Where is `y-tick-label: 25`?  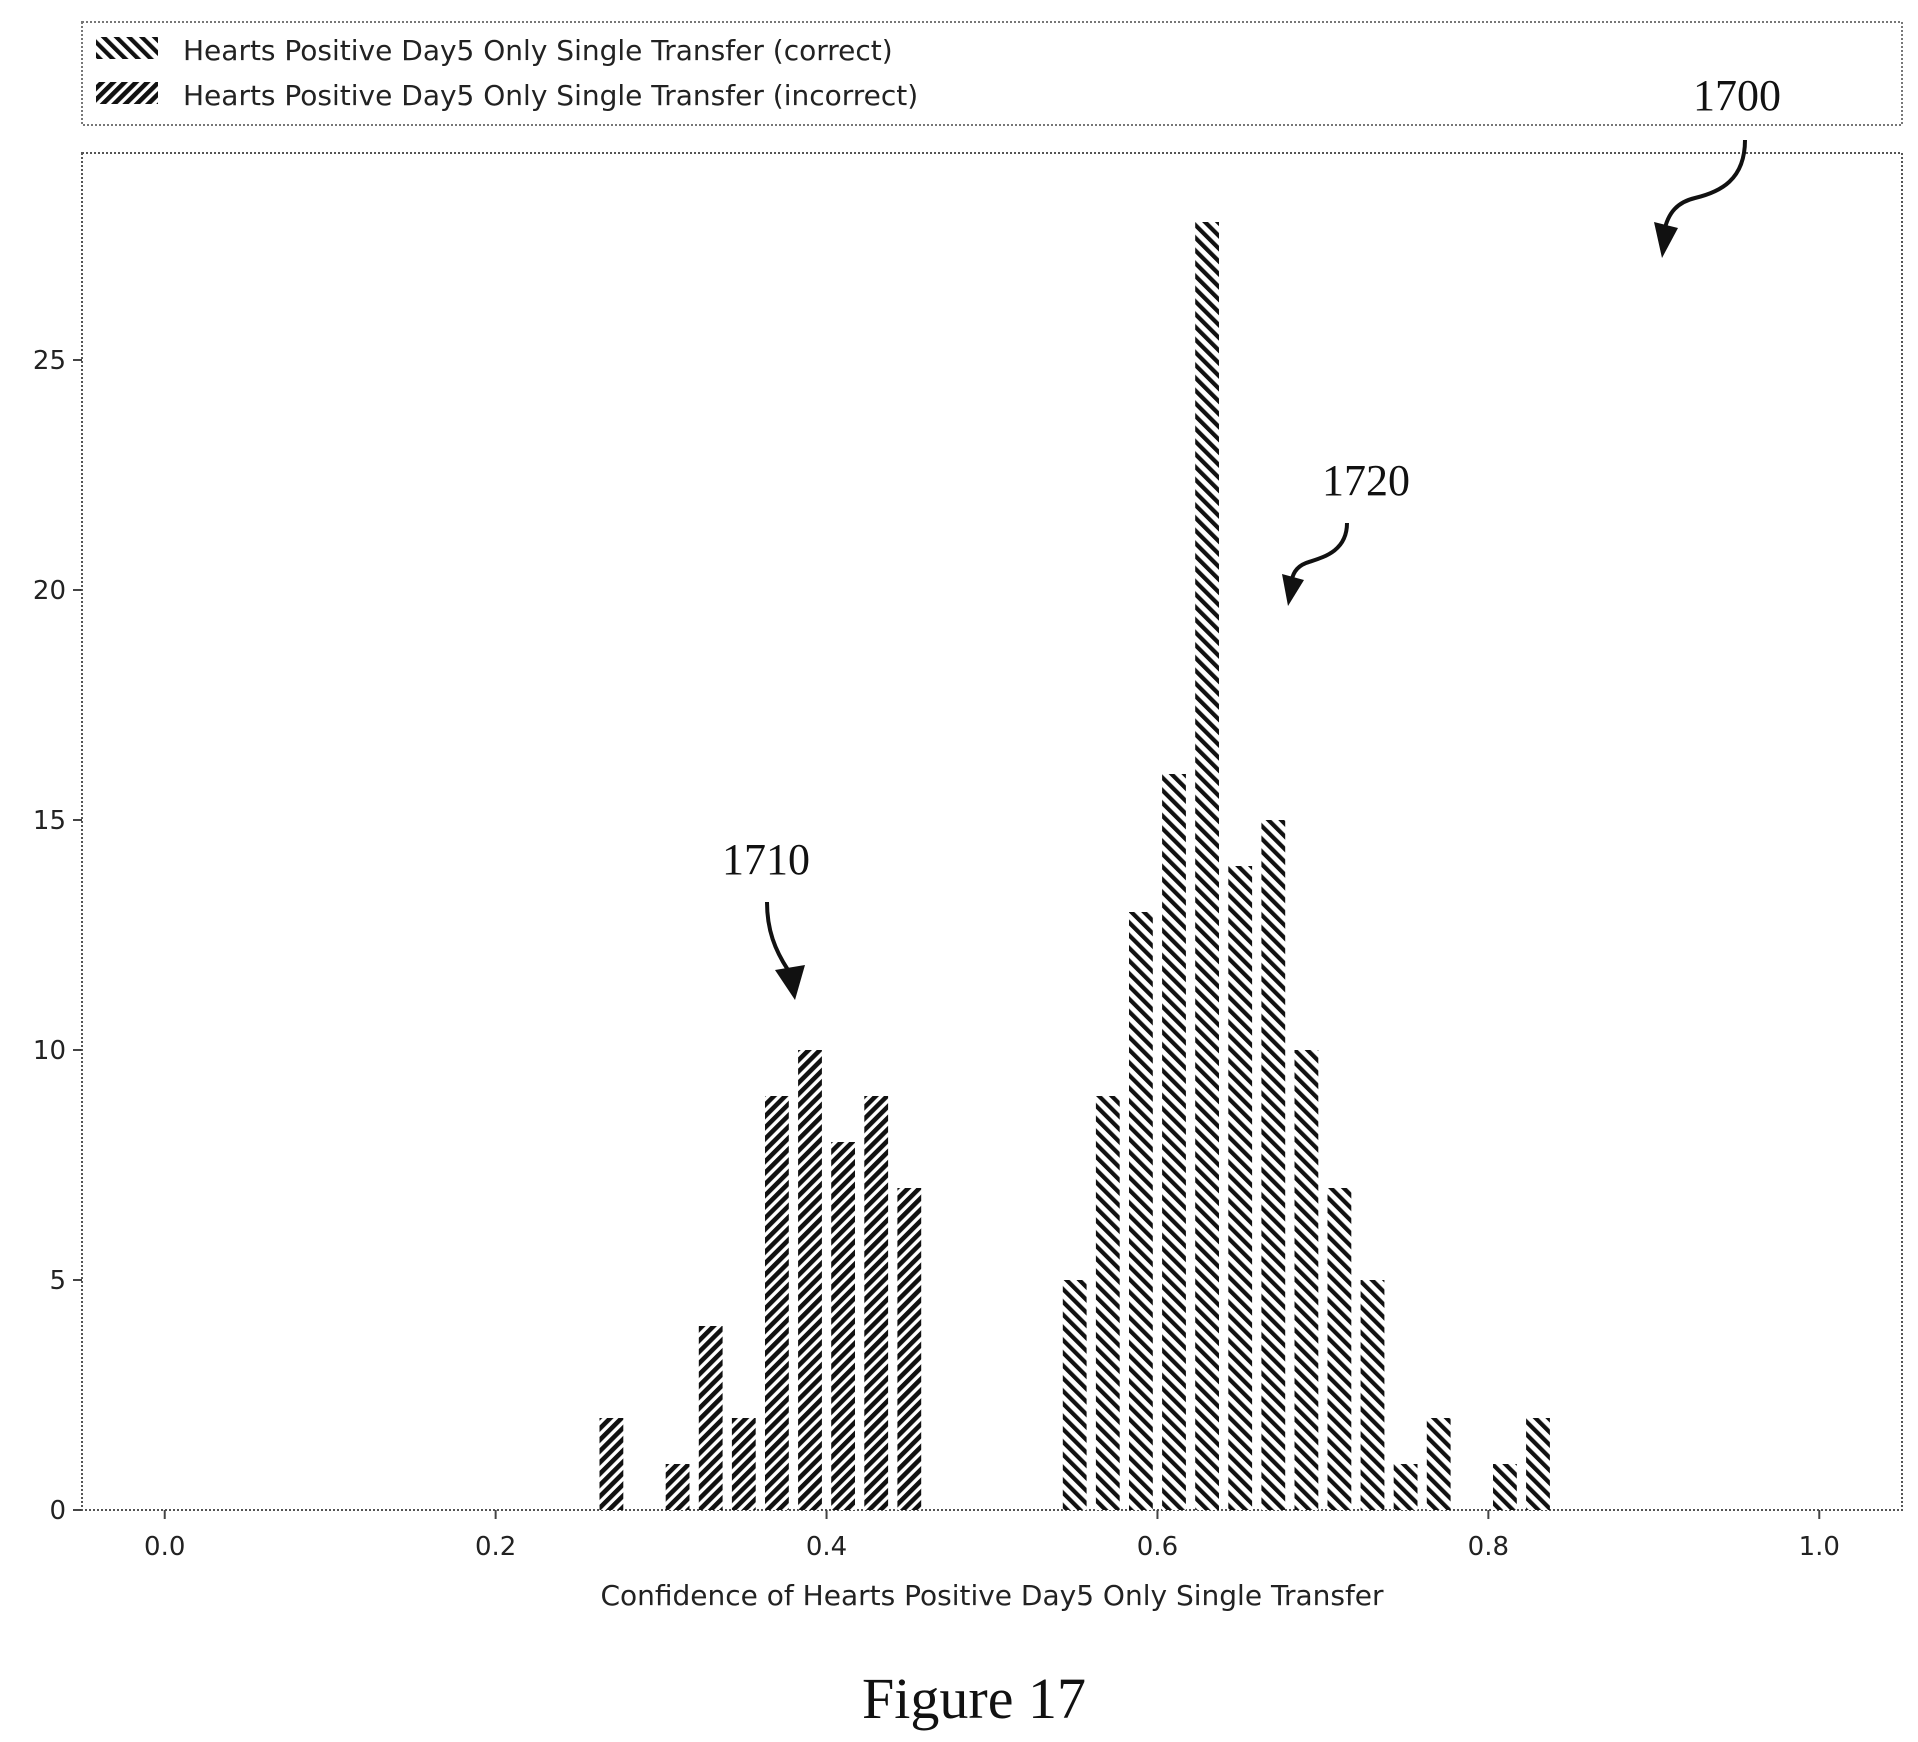 y-tick-label: 25 is located at coordinates (49, 361).